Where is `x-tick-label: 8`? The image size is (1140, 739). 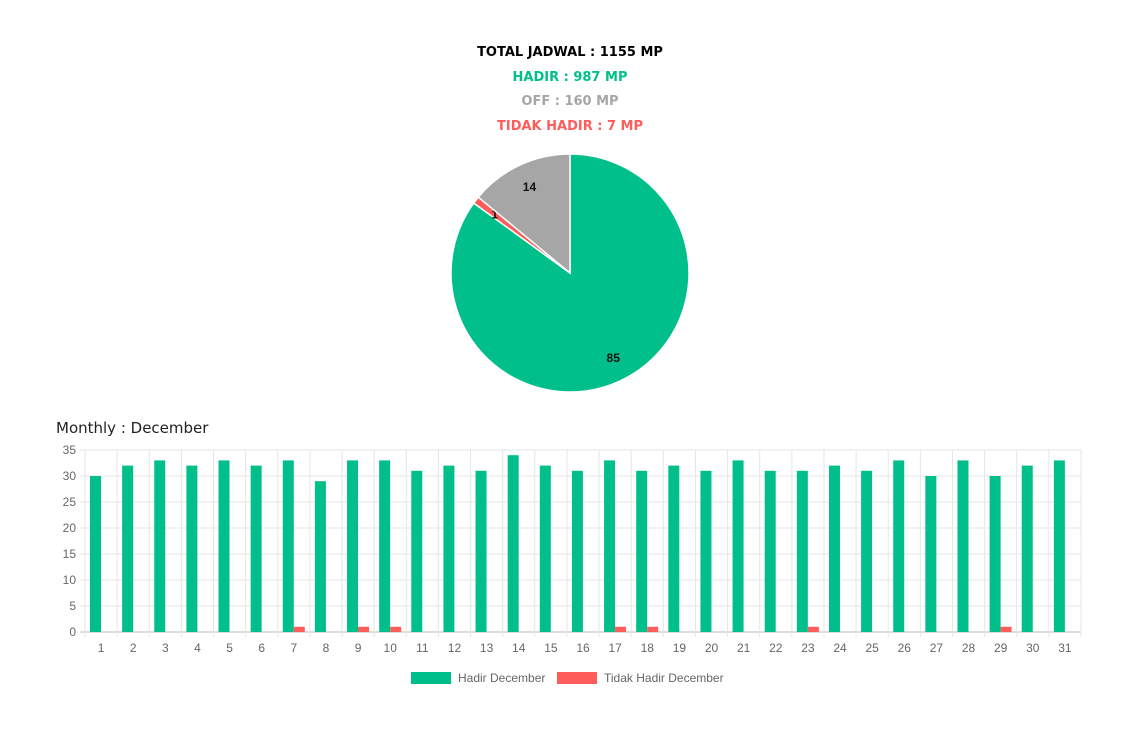
x-tick-label: 8 is located at coordinates (326, 648).